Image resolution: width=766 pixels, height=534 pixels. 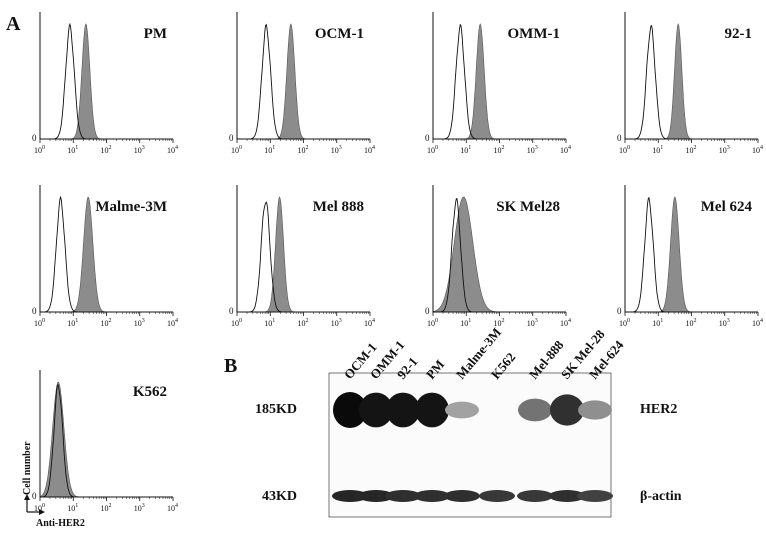 I want to click on panel-label-b: B, so click(x=230, y=366).